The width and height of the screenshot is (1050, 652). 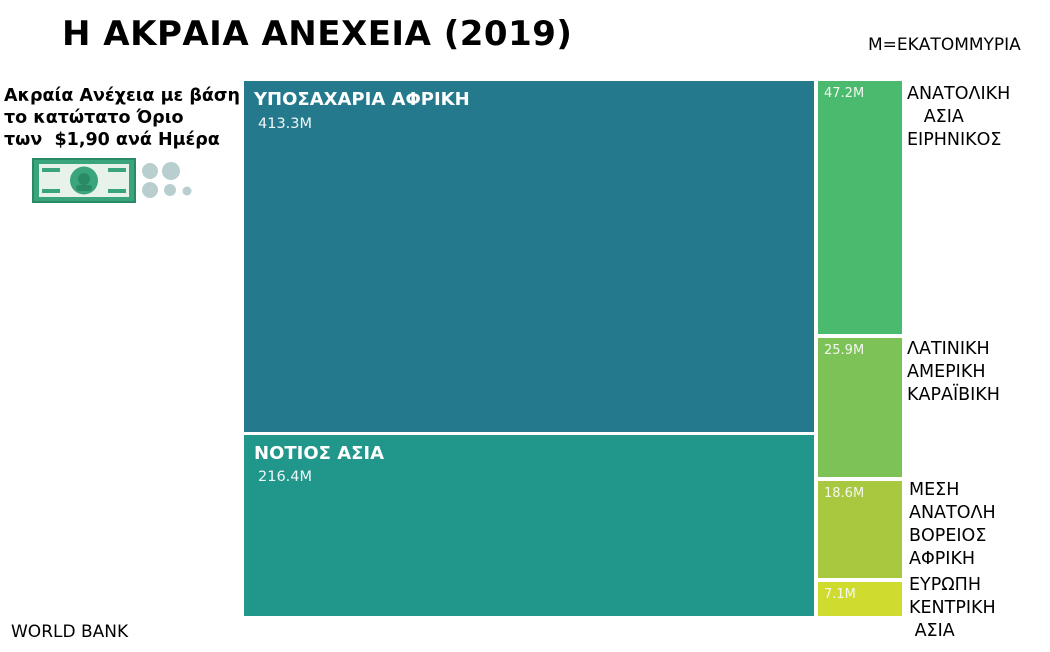 I want to click on side-label-line: ΑΝΑΤΟΛΙΚΗ, so click(x=959, y=94).